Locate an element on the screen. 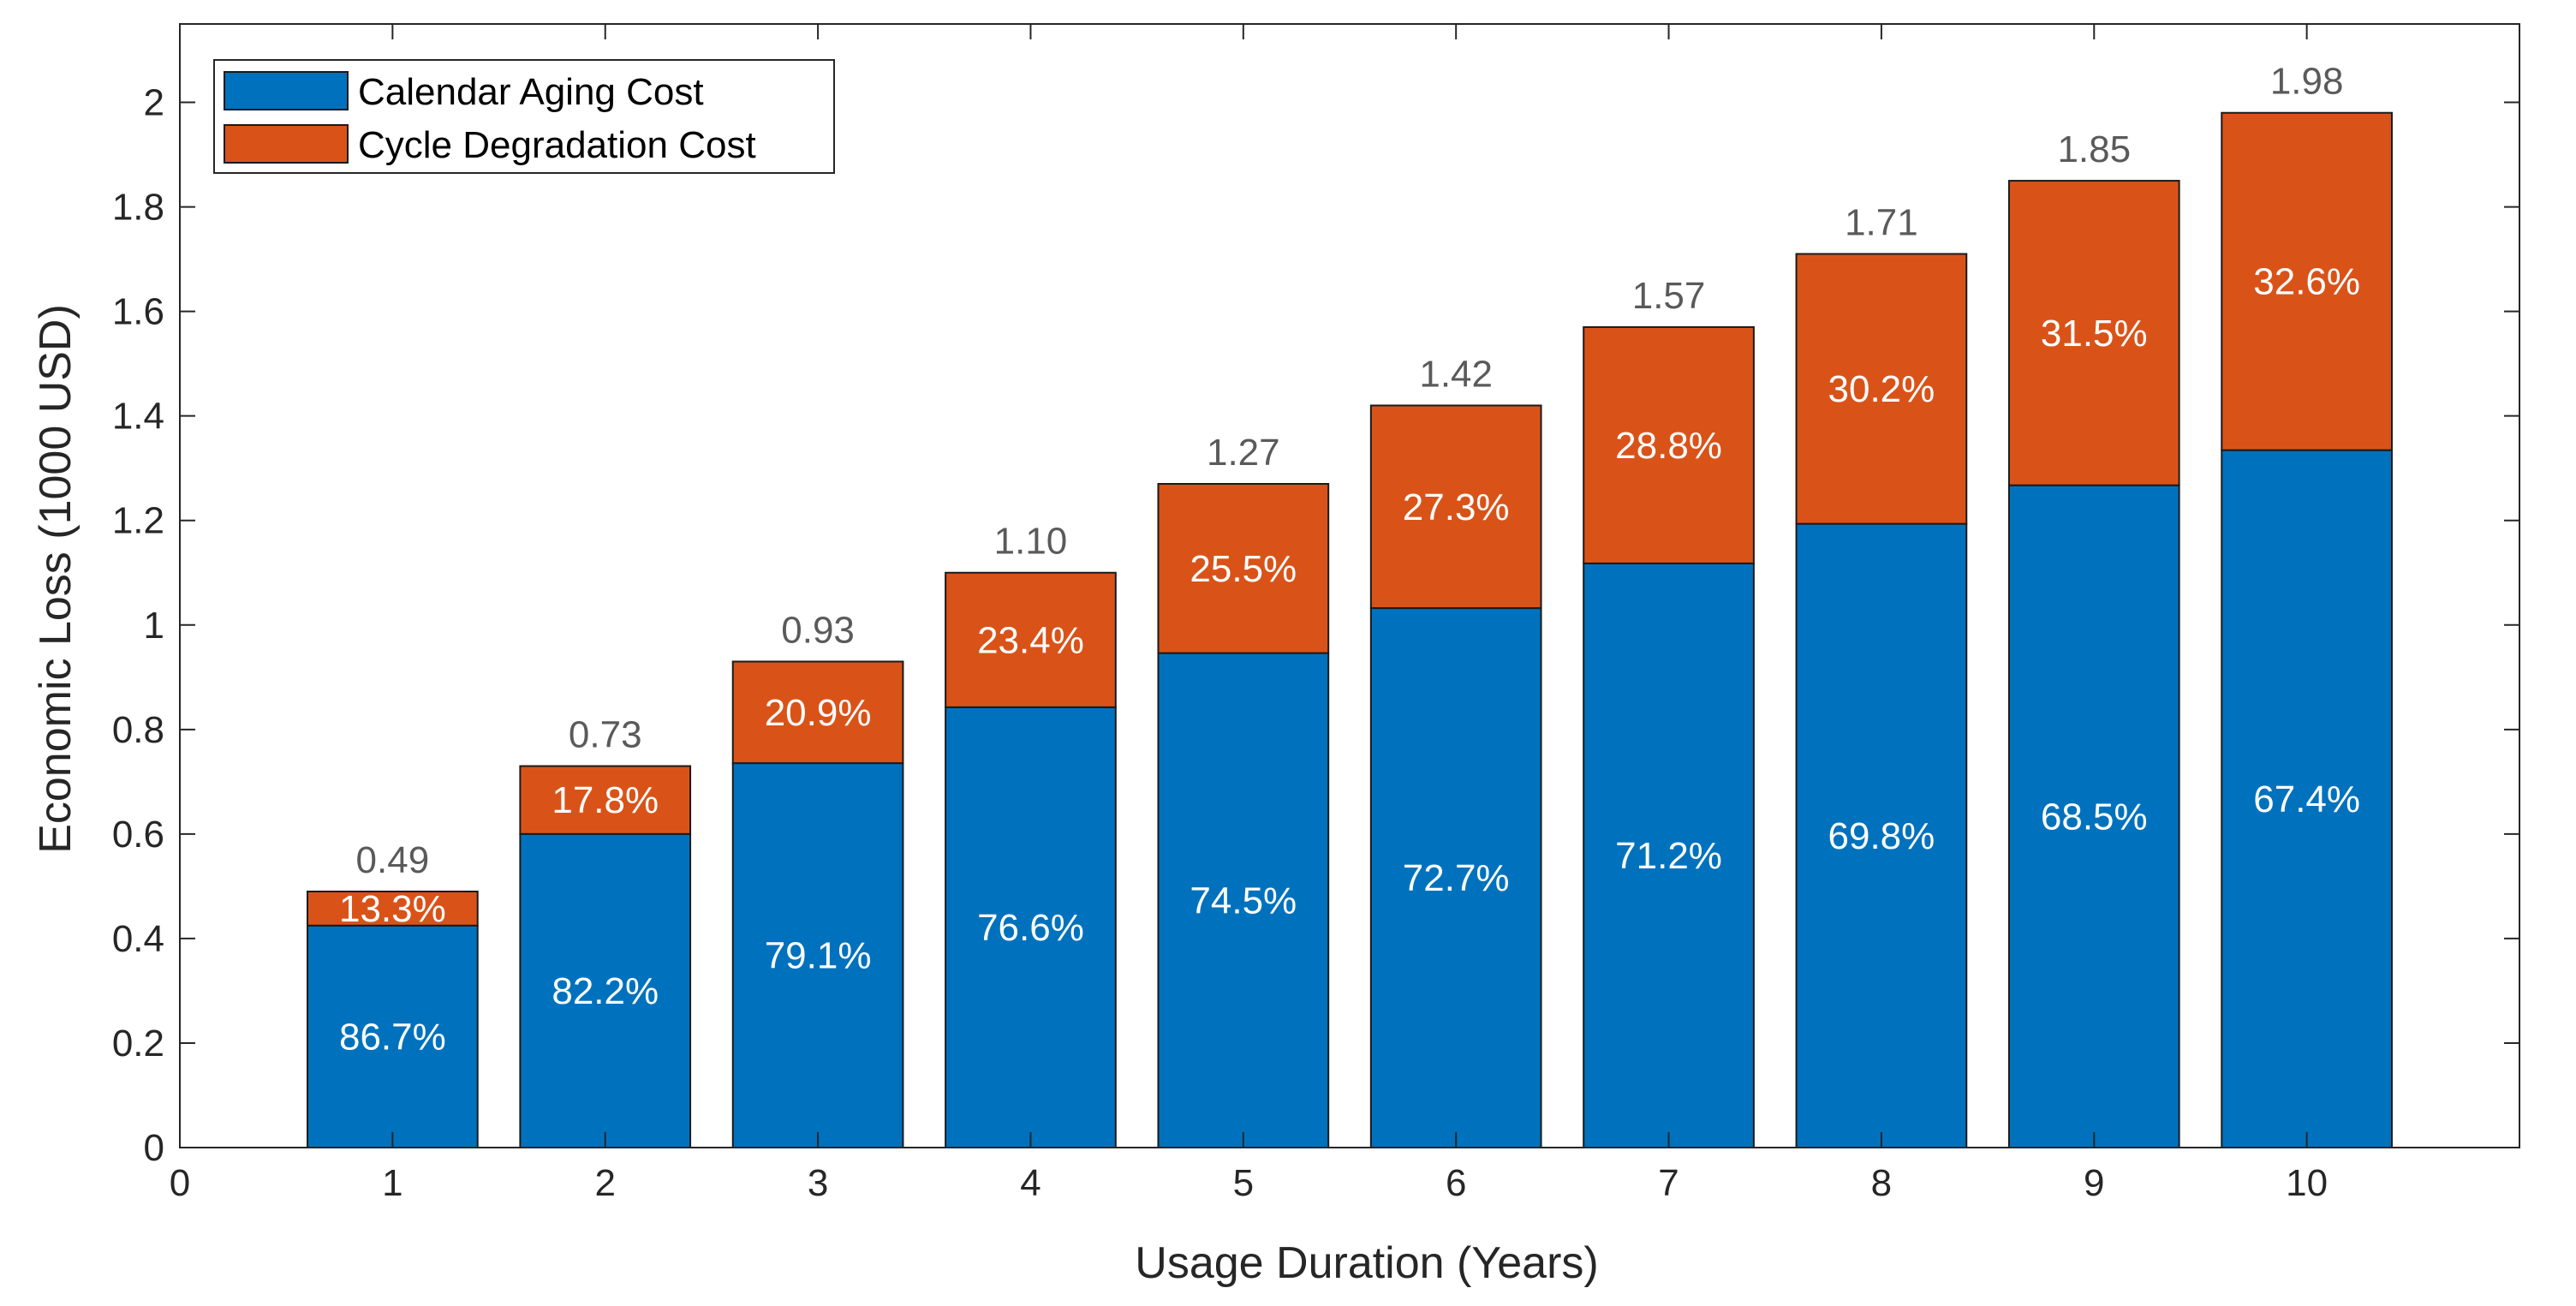  x-tick-label-8: 8 is located at coordinates (1881, 1183).